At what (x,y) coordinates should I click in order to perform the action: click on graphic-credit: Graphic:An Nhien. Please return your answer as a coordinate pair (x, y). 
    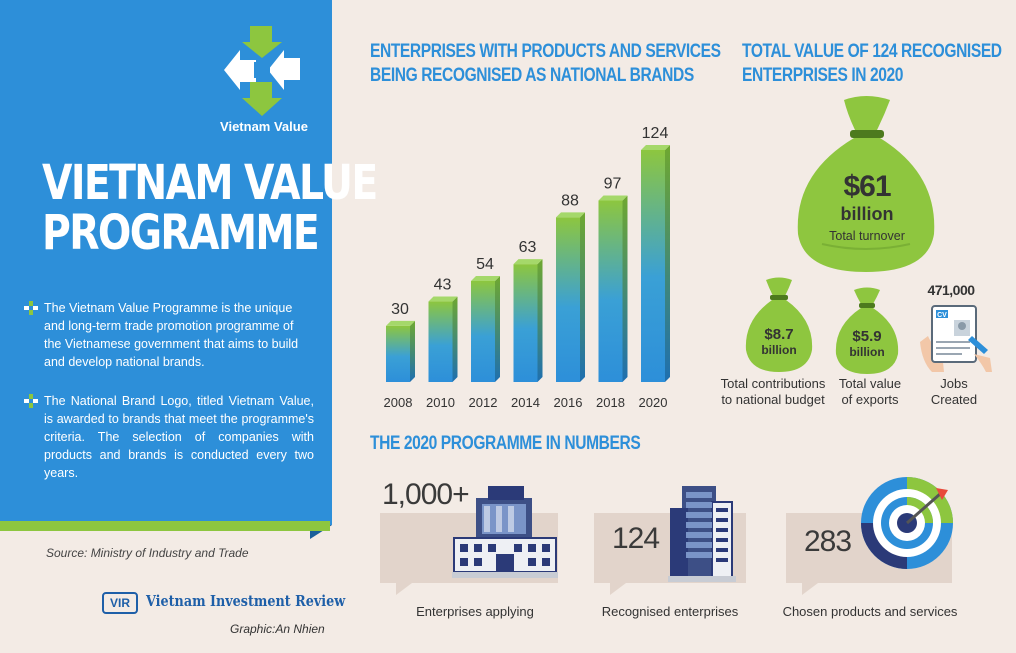
    Looking at the image, I should click on (277, 629).